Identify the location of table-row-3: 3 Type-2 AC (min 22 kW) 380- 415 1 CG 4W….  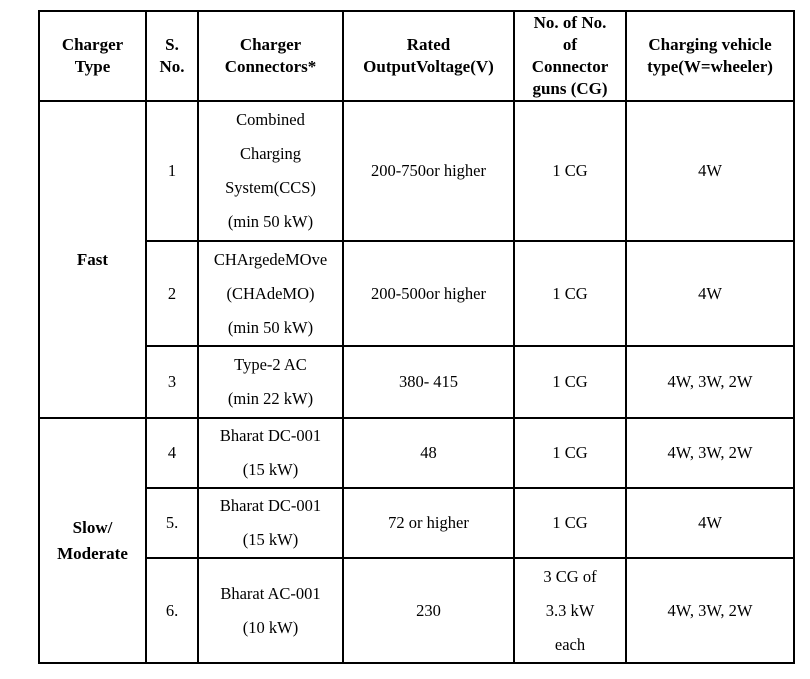
(417, 382).